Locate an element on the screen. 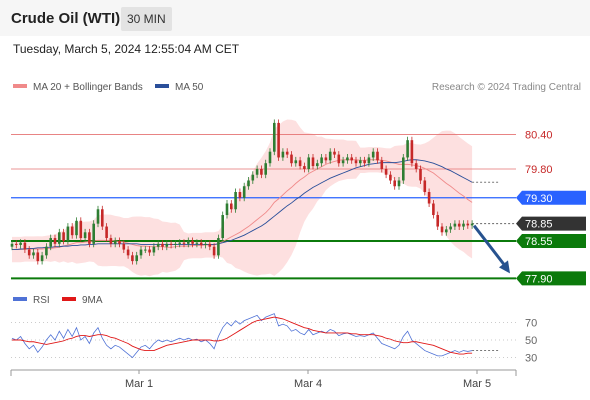 The width and height of the screenshot is (590, 400). x-axis-label: Mar 5 is located at coordinates (477, 384).